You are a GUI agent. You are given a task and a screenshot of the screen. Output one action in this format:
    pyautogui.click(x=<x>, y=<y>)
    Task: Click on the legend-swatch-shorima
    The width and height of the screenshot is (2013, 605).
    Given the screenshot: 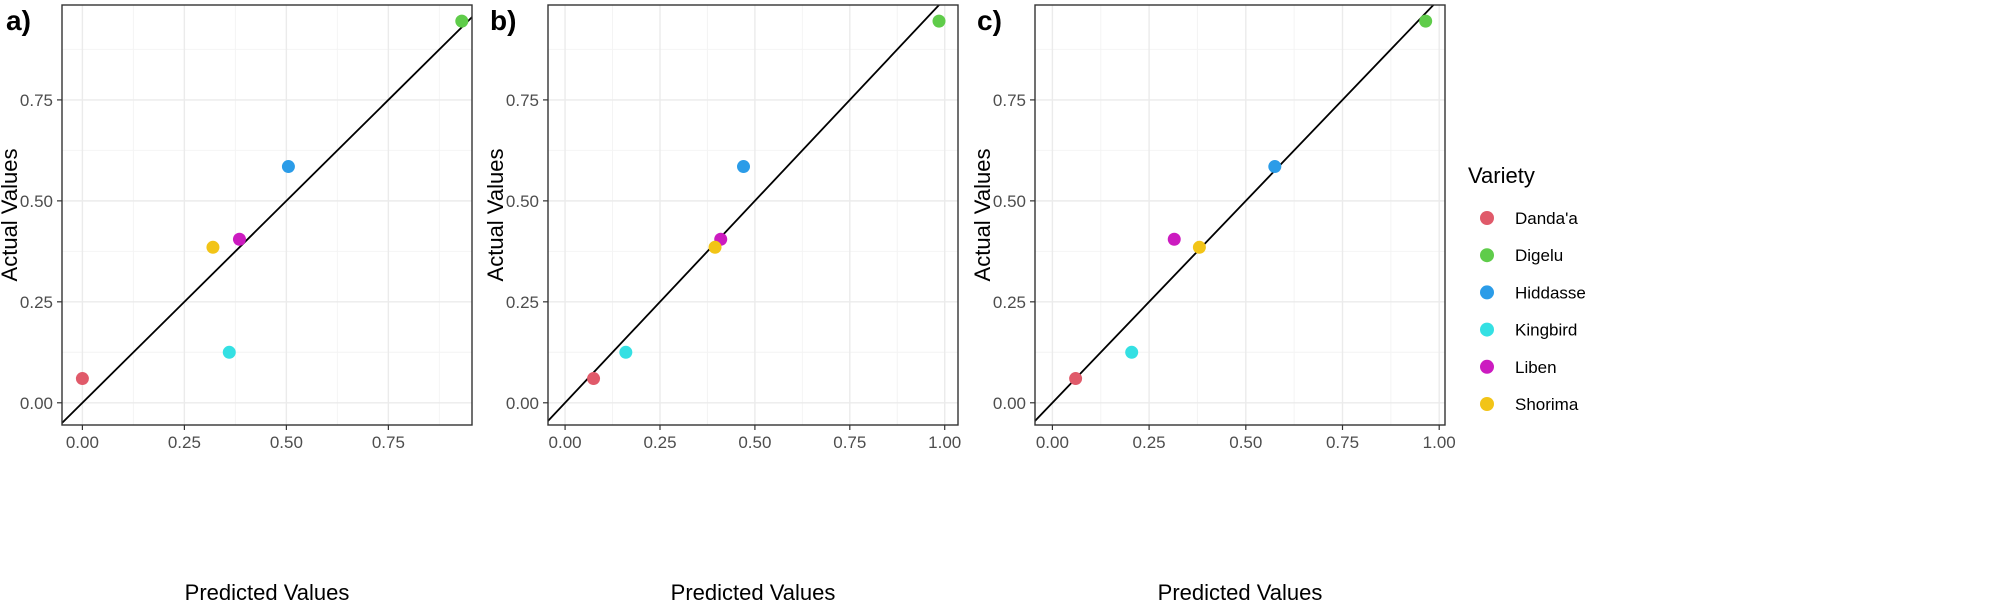 What is the action you would take?
    pyautogui.click(x=1487, y=404)
    